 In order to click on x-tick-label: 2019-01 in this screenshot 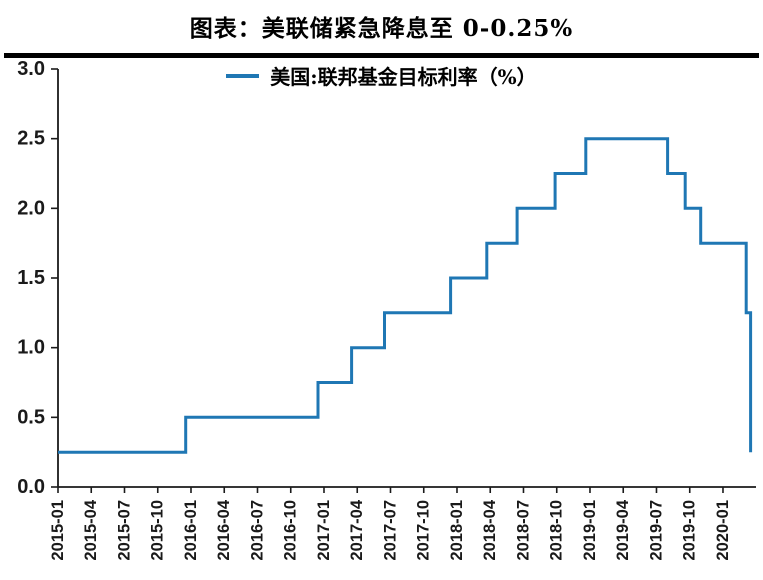, I will do `click(590, 530)`.